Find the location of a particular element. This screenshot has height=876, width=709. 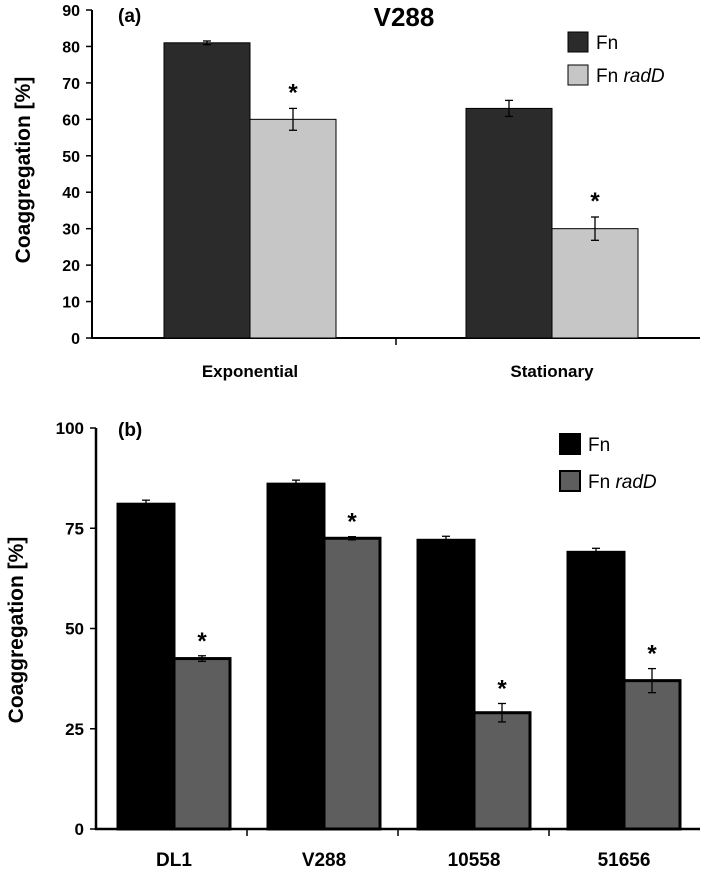

y-tick-label: 30 is located at coordinates (71, 230).